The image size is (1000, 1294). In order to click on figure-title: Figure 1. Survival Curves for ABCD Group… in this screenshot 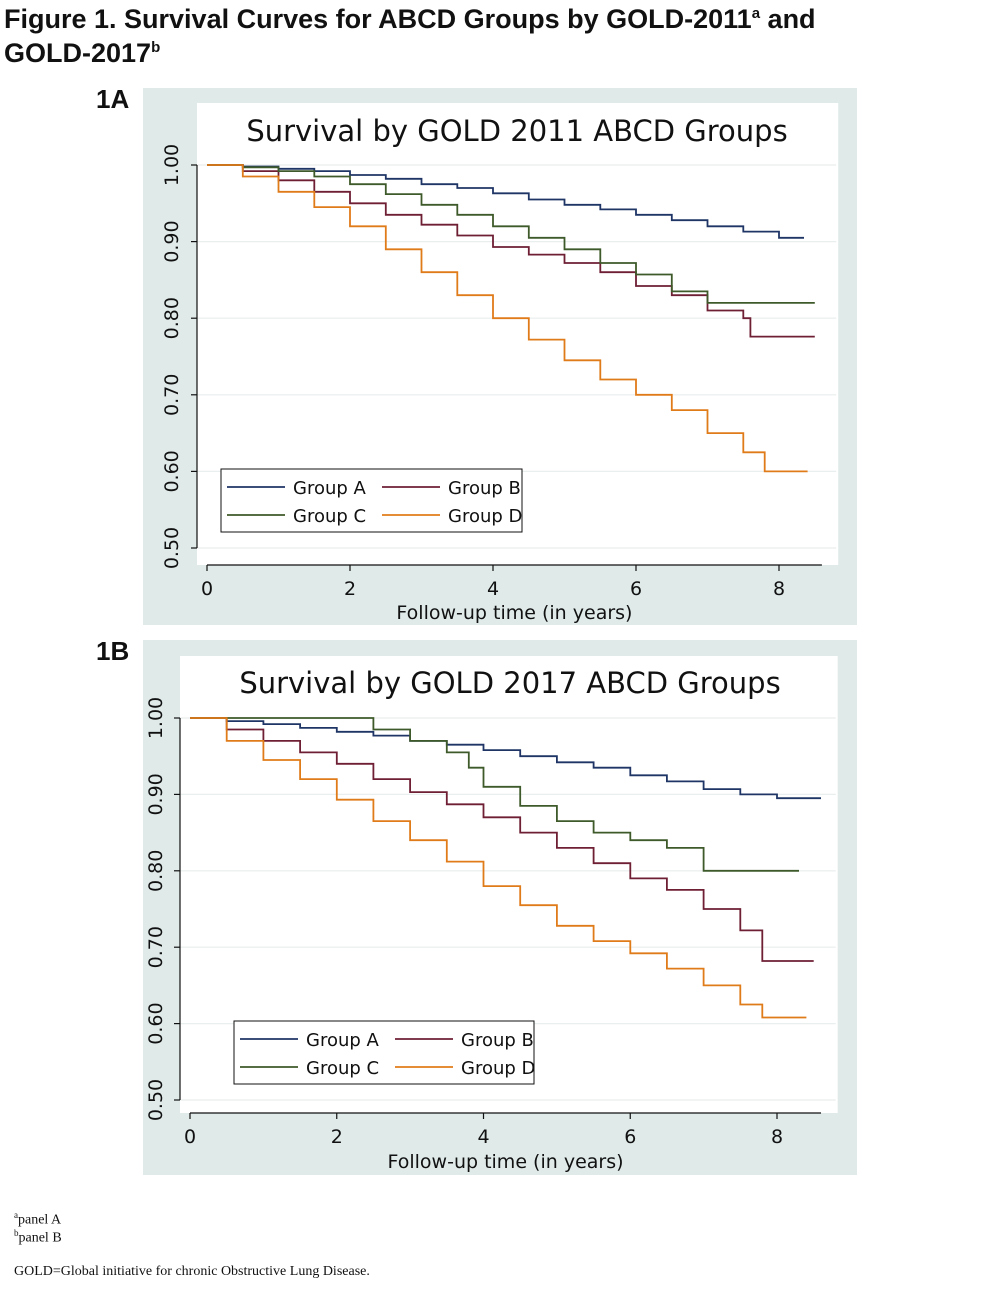, I will do `click(499, 36)`.